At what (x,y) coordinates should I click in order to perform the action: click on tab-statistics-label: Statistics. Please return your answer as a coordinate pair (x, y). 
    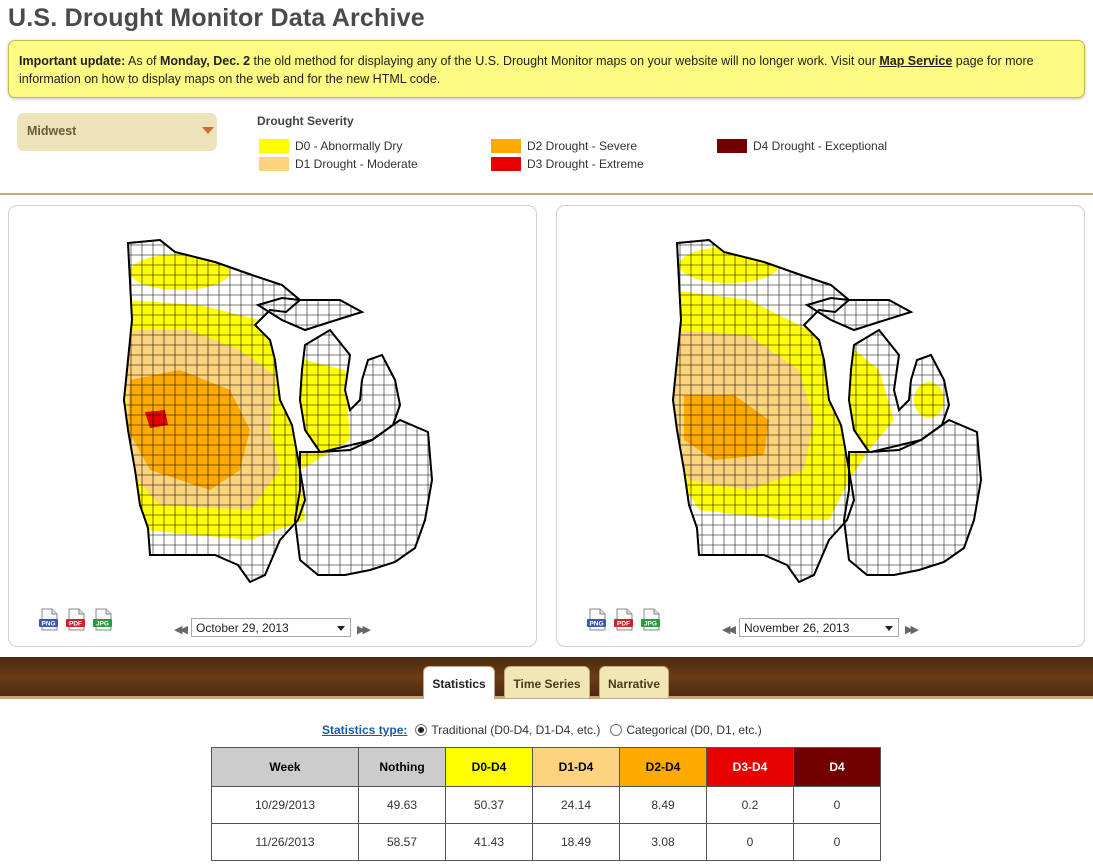
    Looking at the image, I should click on (459, 684).